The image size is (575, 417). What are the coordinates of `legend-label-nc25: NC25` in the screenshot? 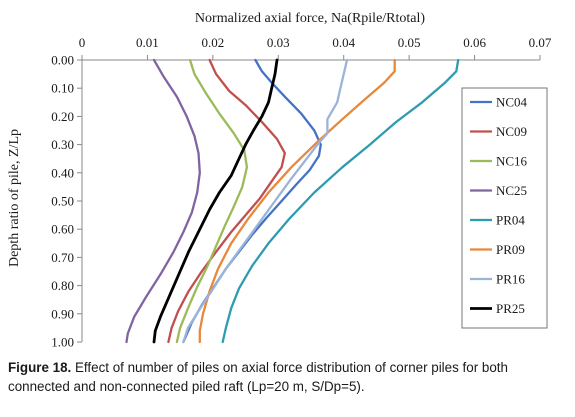 It's located at (511, 190).